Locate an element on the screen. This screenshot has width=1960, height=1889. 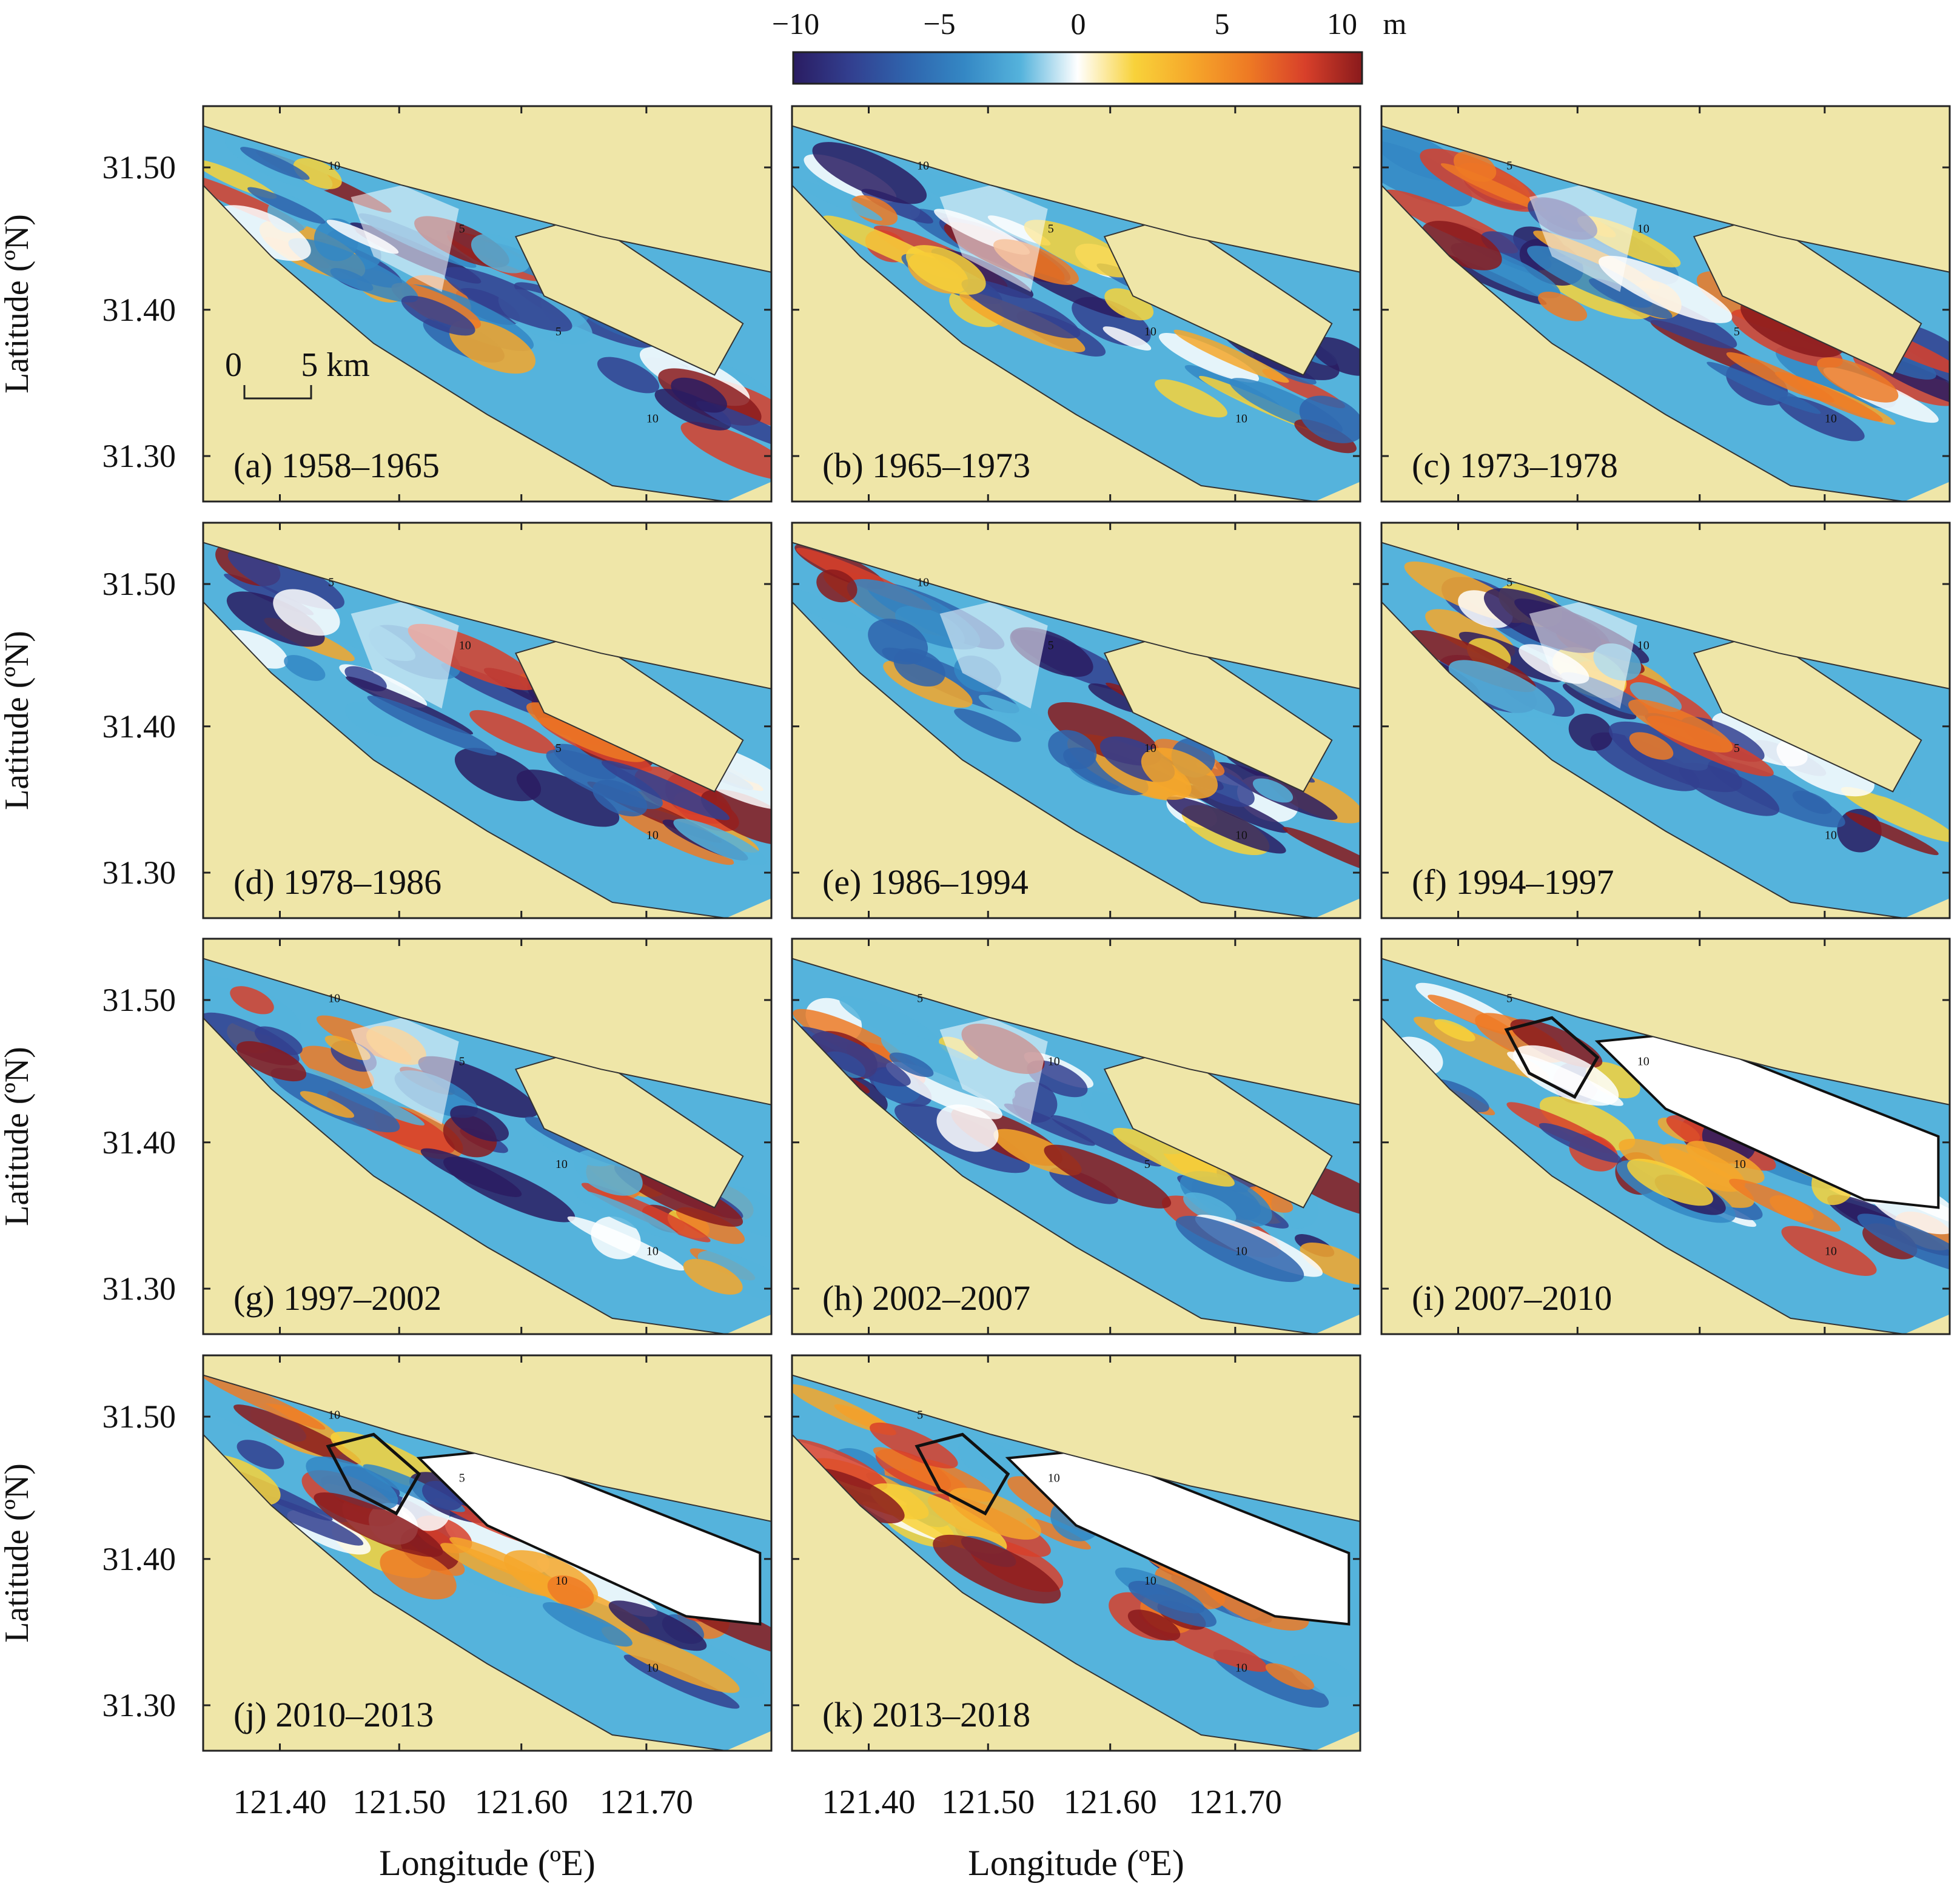
scale-bar: 0 5 km is located at coordinates (297, 373).